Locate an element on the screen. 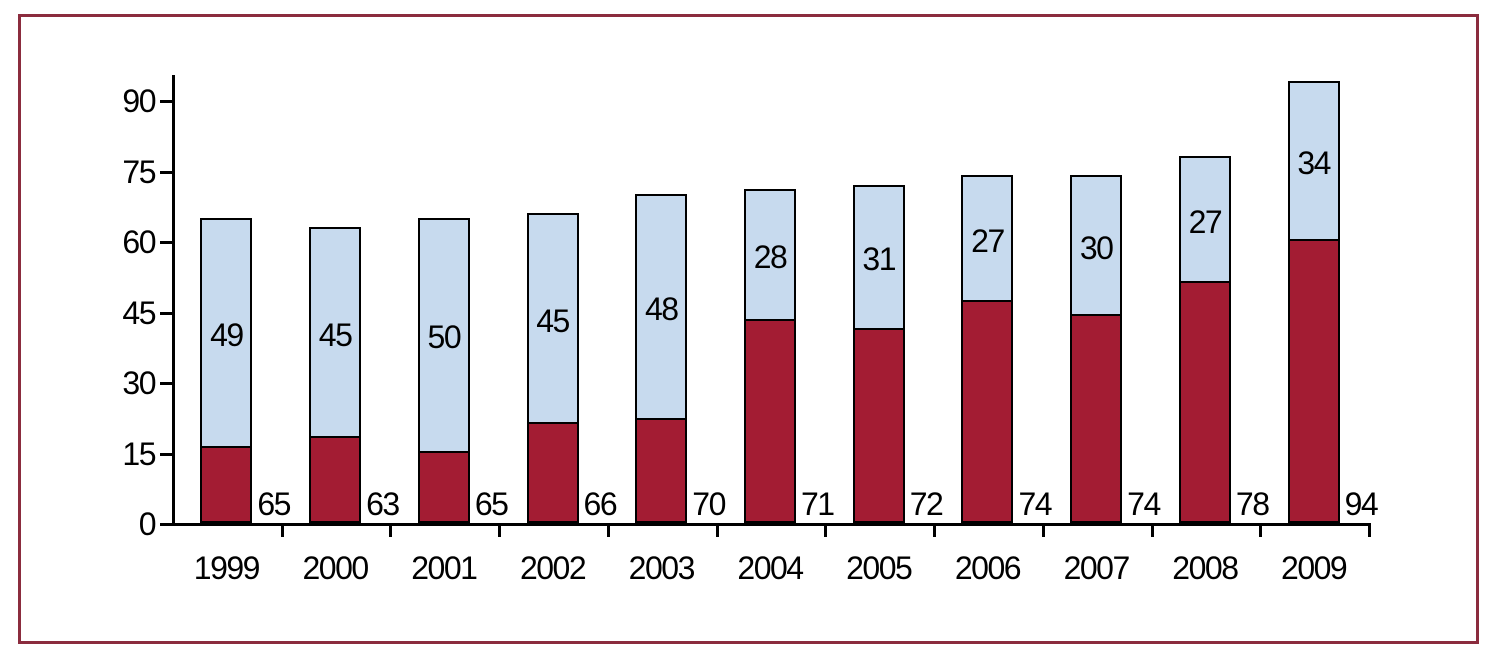  y-tick-label: 30 is located at coordinates (139, 383).